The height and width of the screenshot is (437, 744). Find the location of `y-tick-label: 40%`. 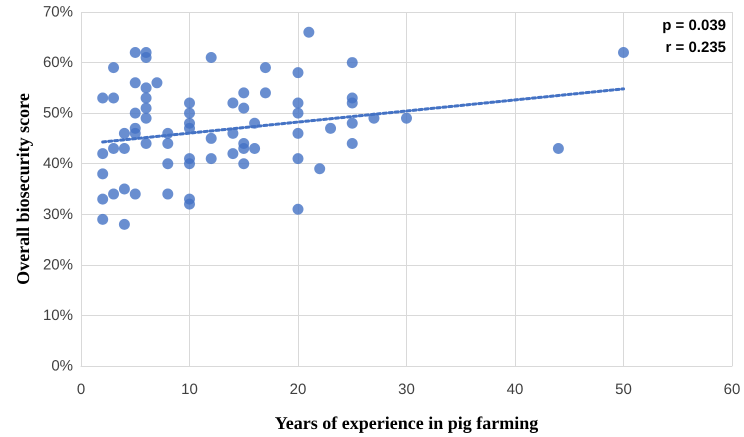

y-tick-label: 40% is located at coordinates (57, 163).